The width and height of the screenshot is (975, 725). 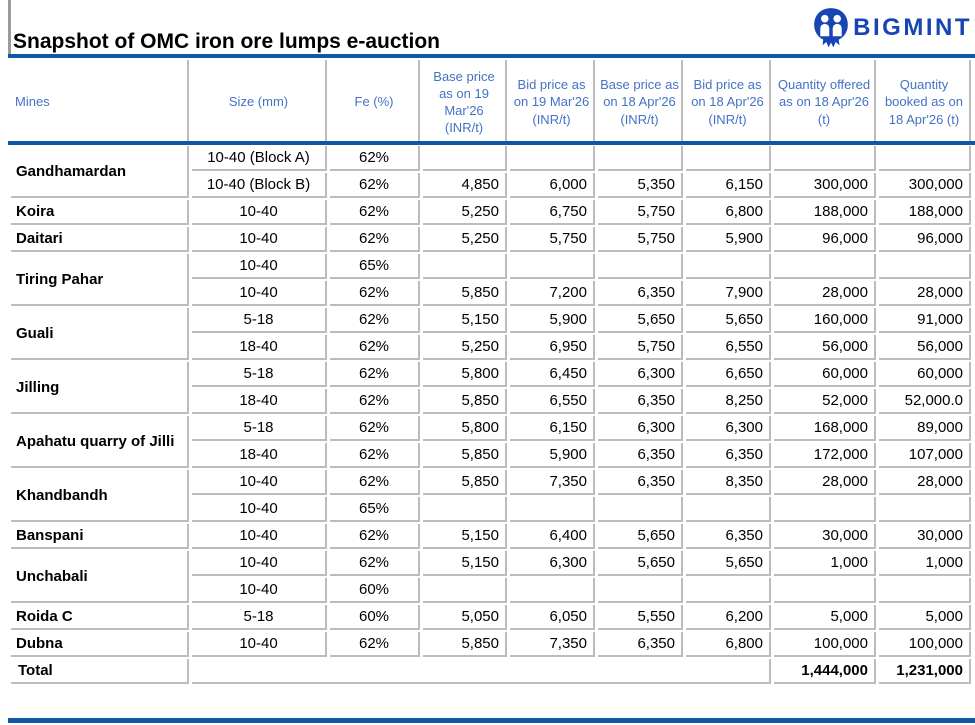 I want to click on cell-qty-booked: 5,000, so click(x=925, y=617).